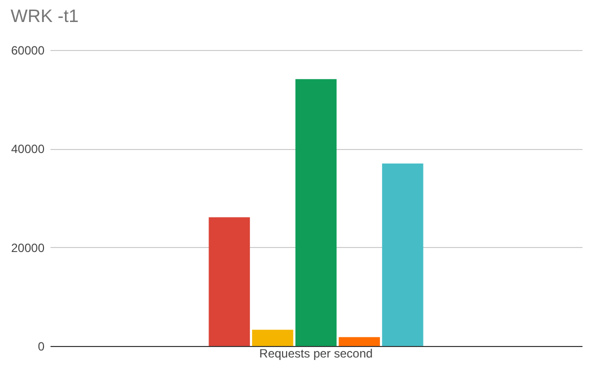 This screenshot has width=600, height=371. What do you see at coordinates (44, 16) in the screenshot?
I see `chart-title: WRK -t1` at bounding box center [44, 16].